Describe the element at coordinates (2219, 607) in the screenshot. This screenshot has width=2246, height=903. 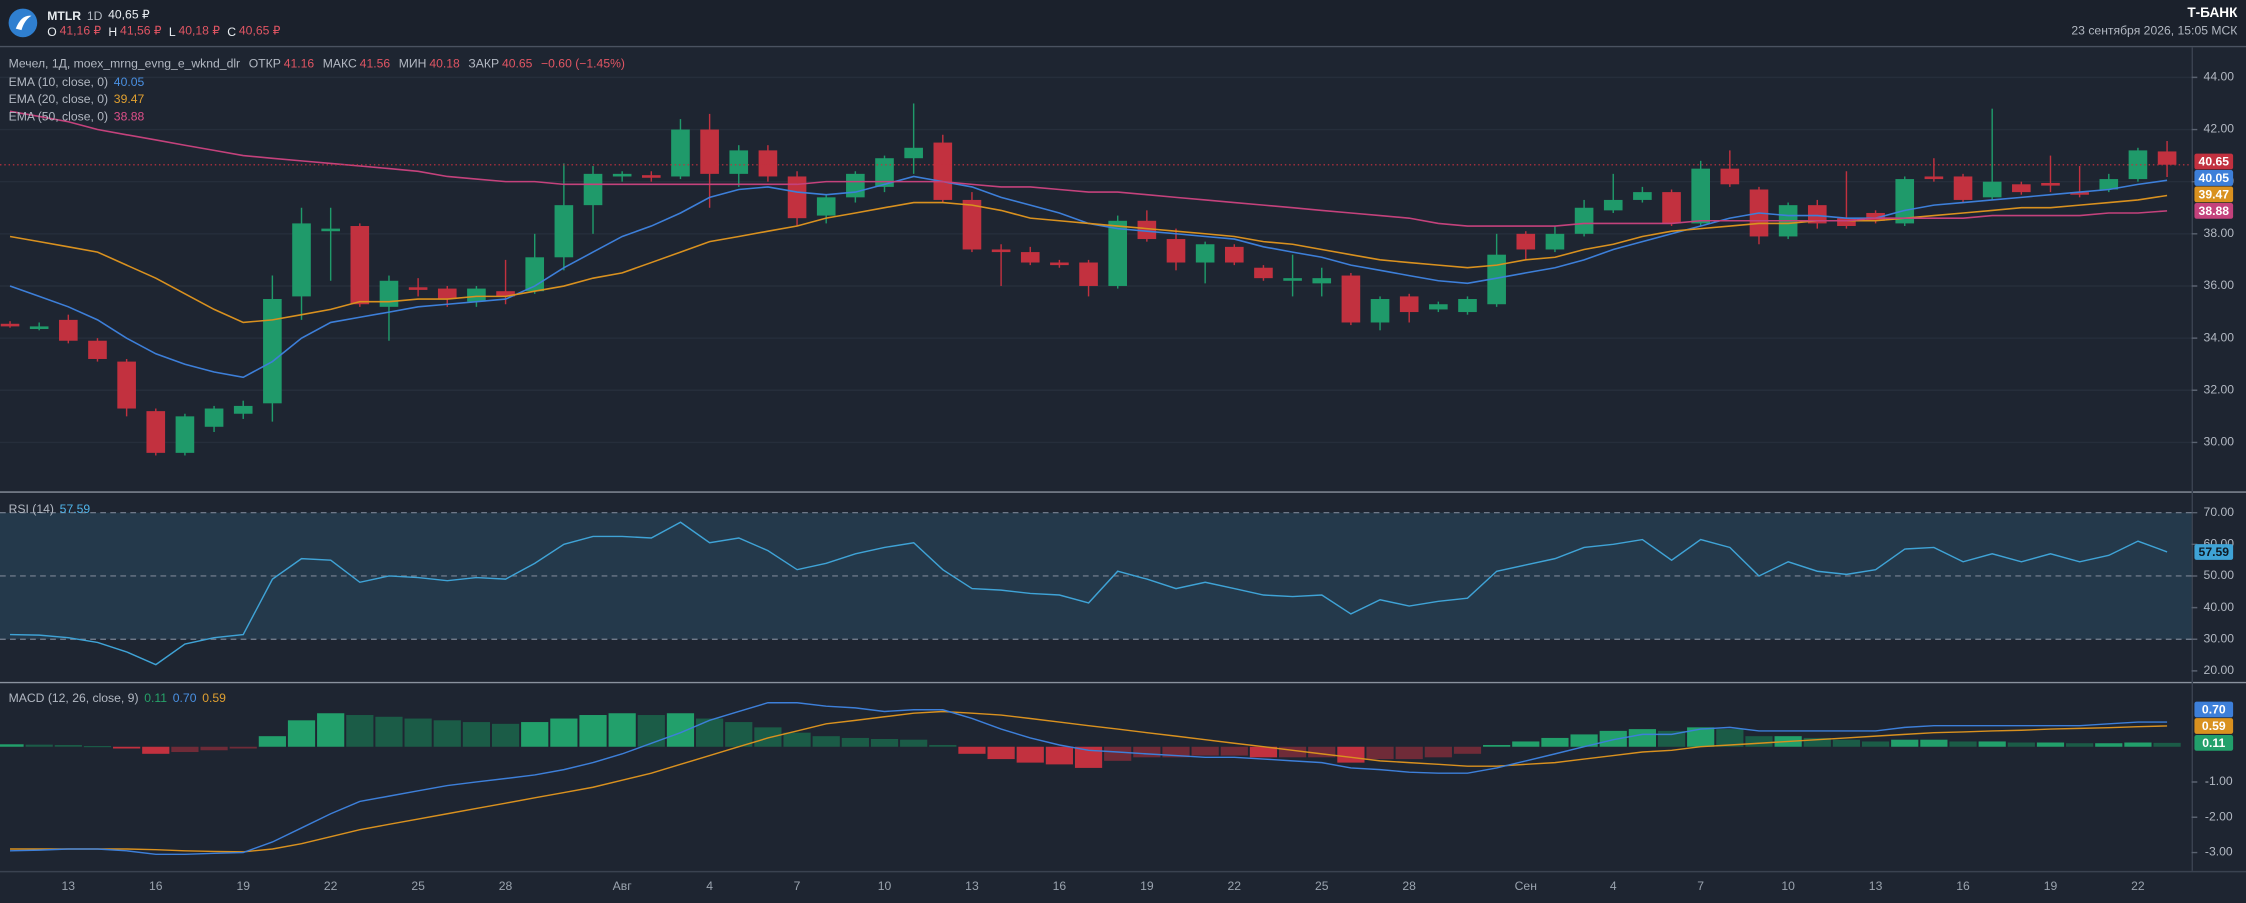
I see `y-tick-label: 40.00` at that location.